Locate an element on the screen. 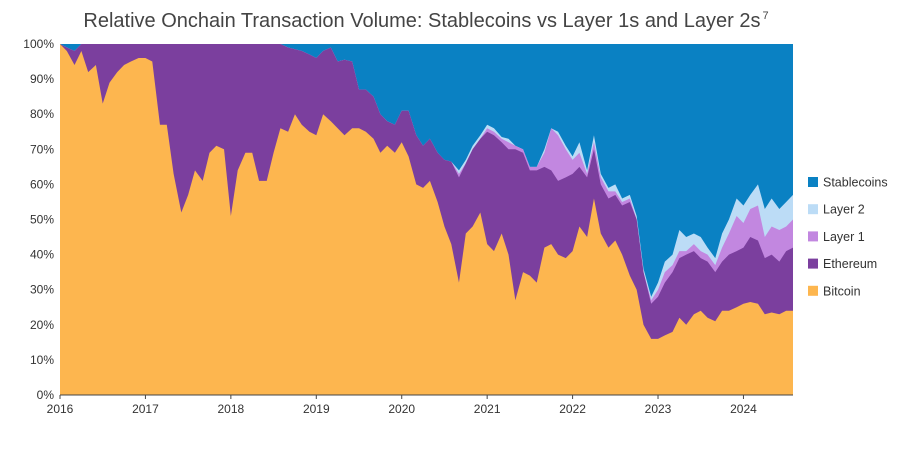 The image size is (916, 456). y-tick-label: 90% is located at coordinates (42, 79).